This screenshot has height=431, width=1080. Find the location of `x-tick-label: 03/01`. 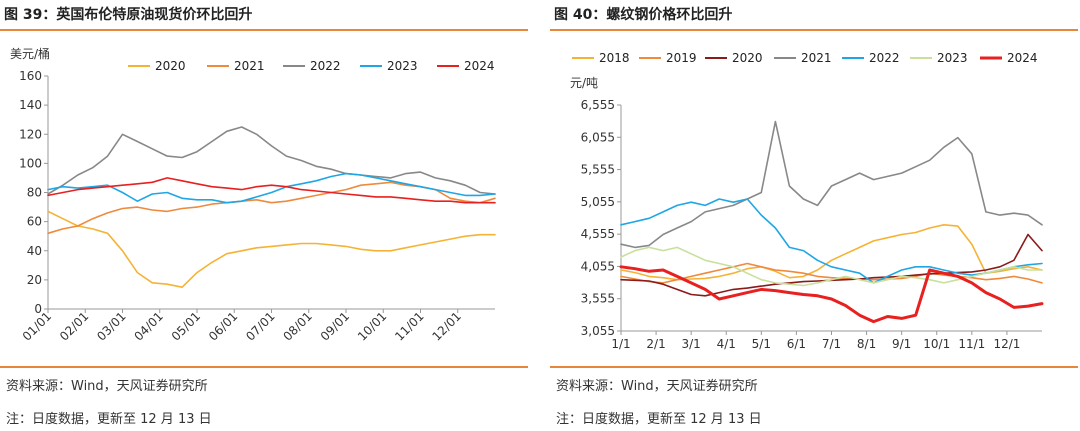

x-tick-label: 03/01 is located at coordinates (111, 326).